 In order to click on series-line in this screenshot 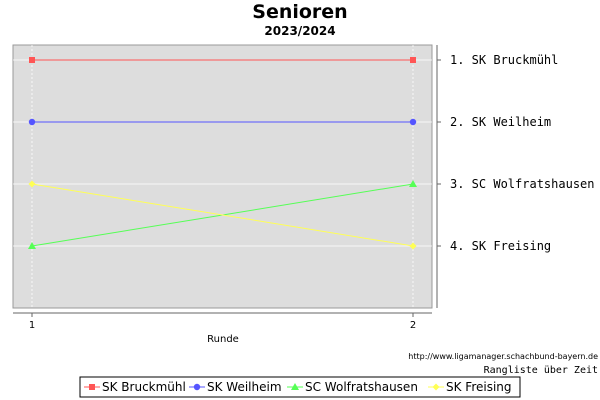, I will do `click(222, 215)`.